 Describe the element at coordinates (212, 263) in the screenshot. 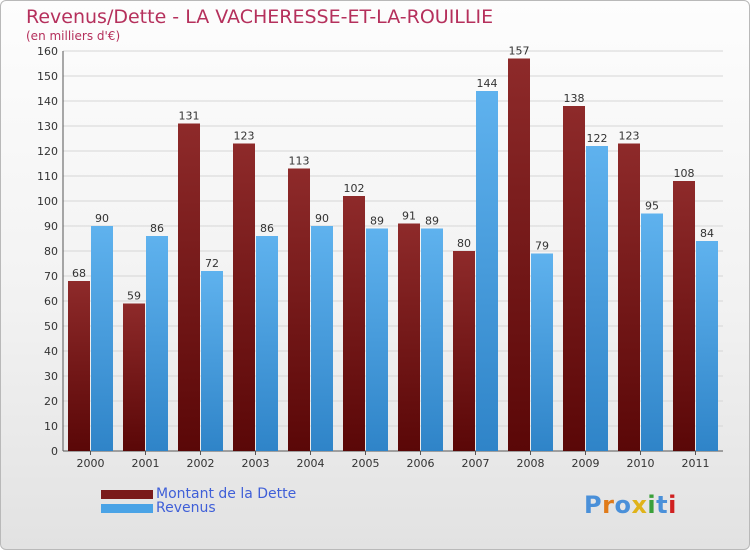

I see `data-label-revenus: 72` at that location.